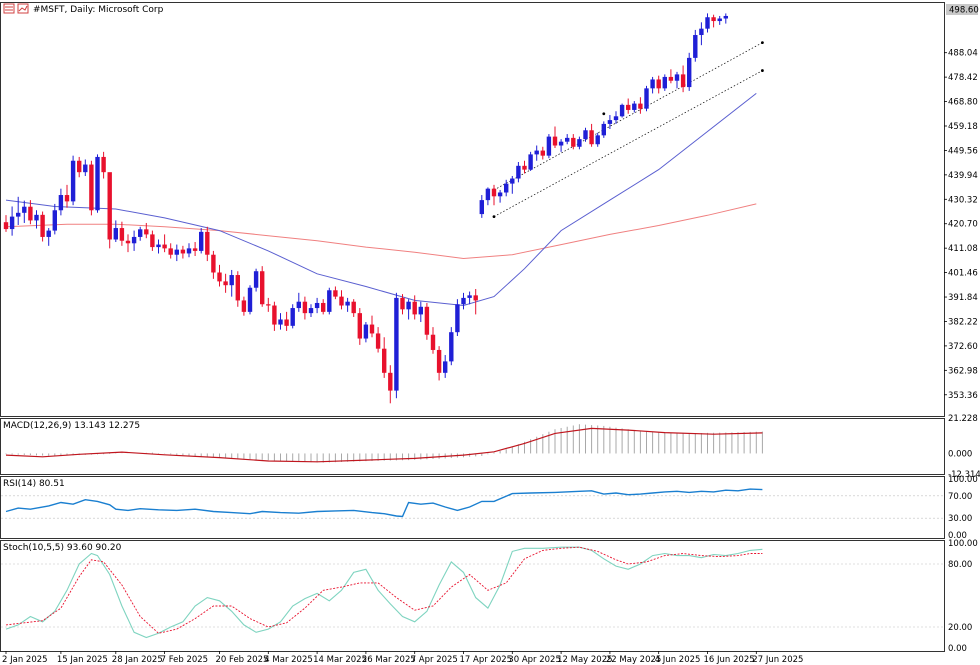 This screenshot has height=665, width=980. What do you see at coordinates (185, 660) in the screenshot?
I see `time-tick-label: 7 Feb 2025` at bounding box center [185, 660].